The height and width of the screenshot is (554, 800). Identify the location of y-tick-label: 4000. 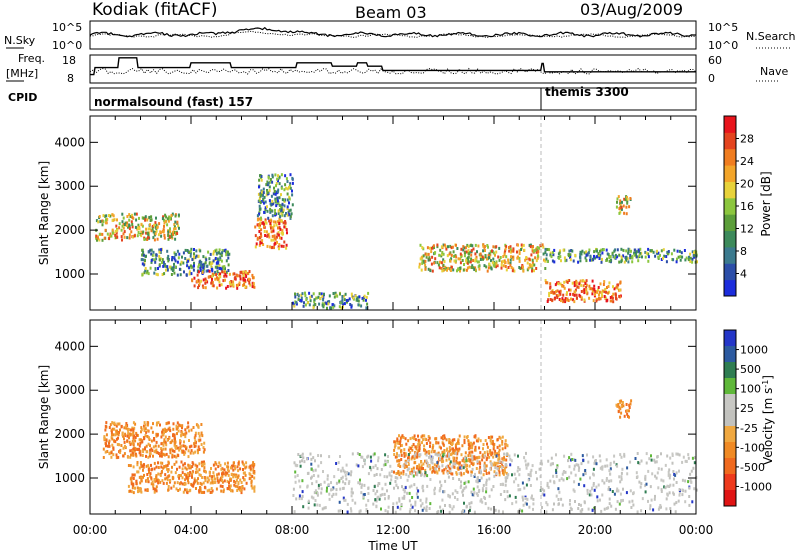
(69, 346).